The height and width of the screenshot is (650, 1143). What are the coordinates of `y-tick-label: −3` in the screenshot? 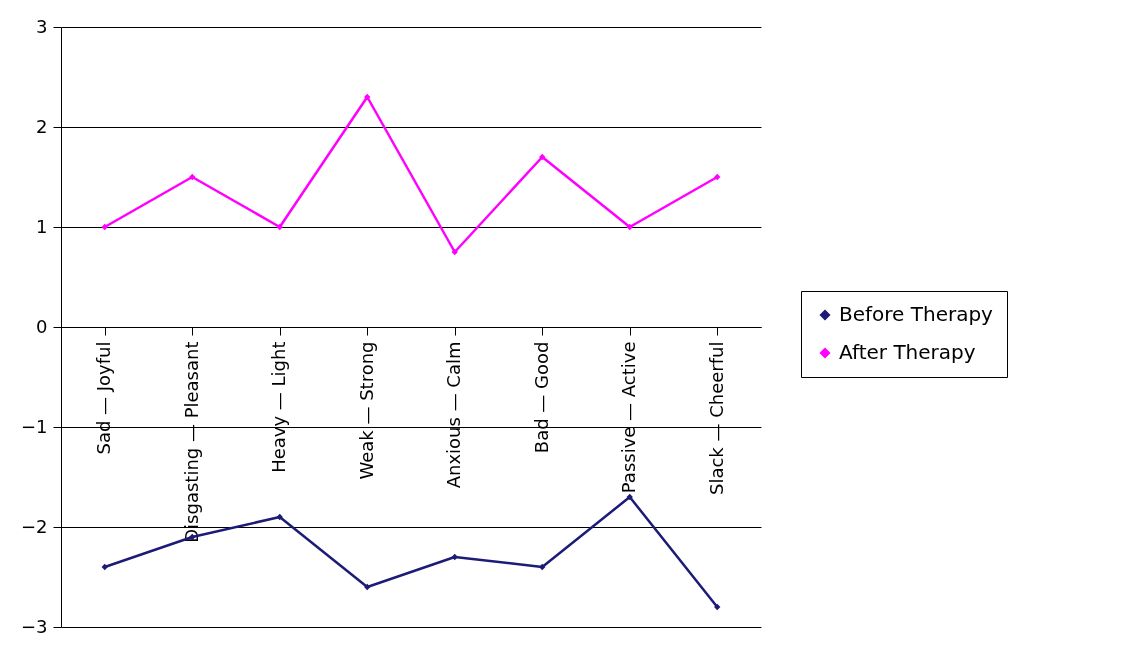 It's located at (34, 626).